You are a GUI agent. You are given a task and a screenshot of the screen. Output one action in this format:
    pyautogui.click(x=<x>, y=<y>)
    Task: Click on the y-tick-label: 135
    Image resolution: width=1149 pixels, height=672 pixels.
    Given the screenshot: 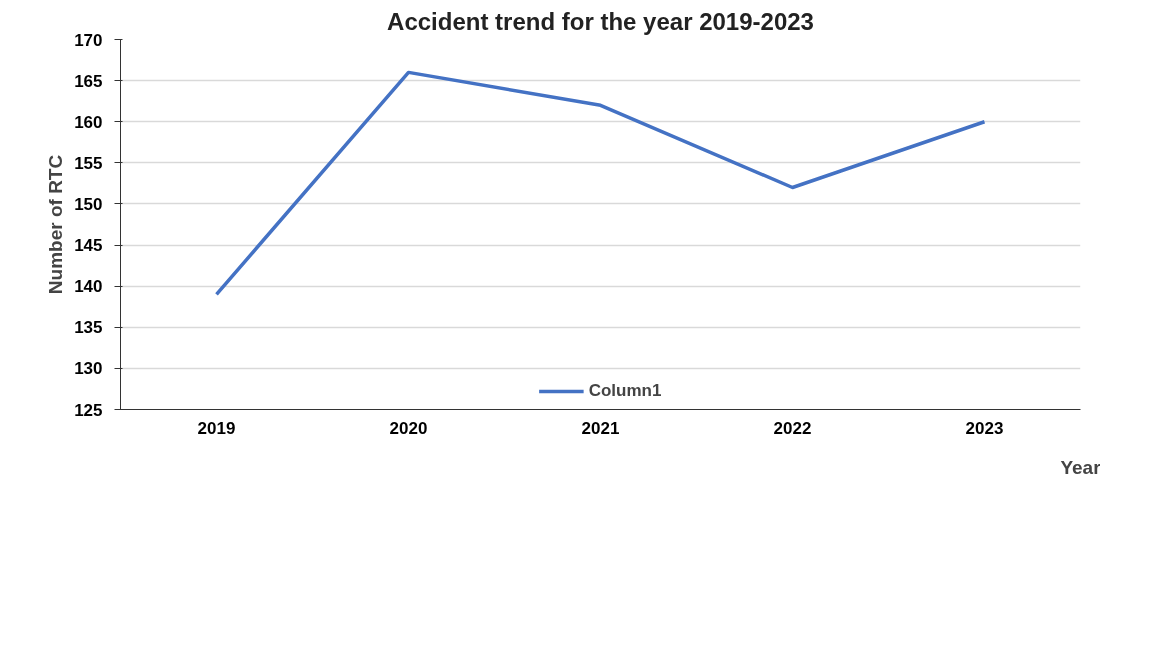 What is the action you would take?
    pyautogui.click(x=88, y=328)
    